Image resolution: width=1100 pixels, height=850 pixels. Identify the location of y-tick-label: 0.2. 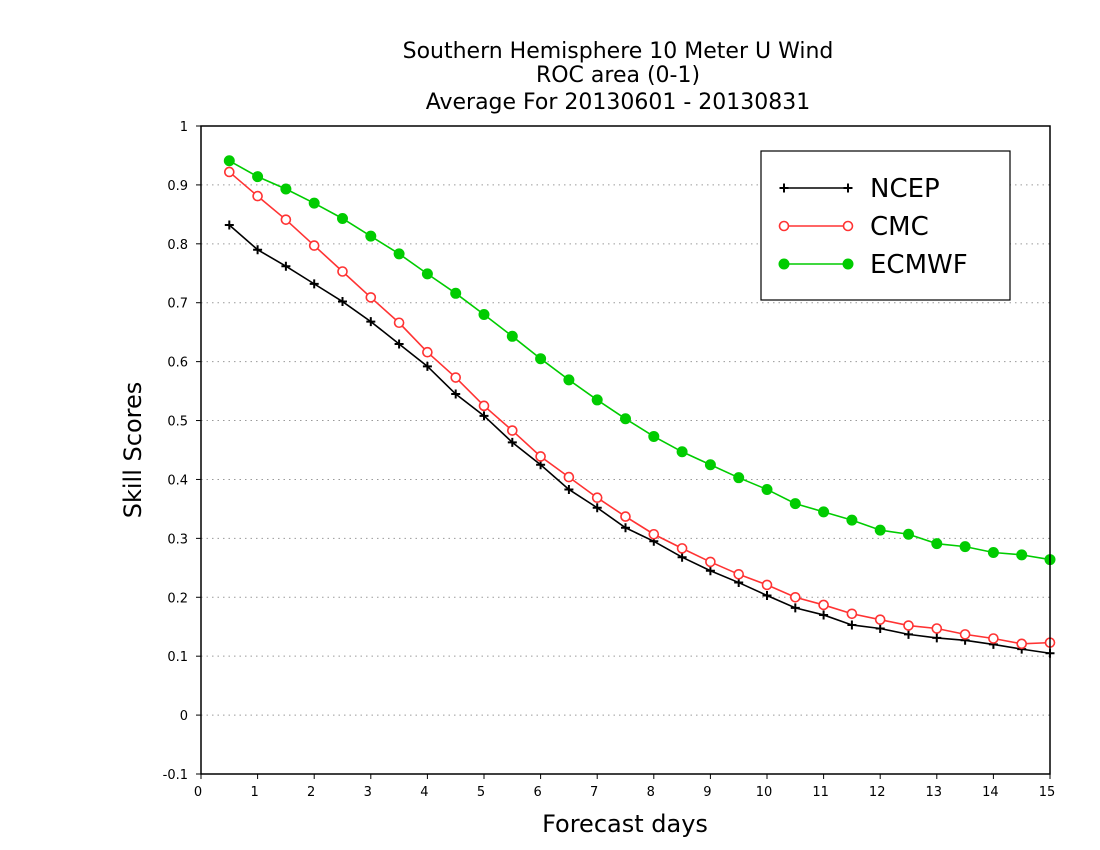
(177, 598).